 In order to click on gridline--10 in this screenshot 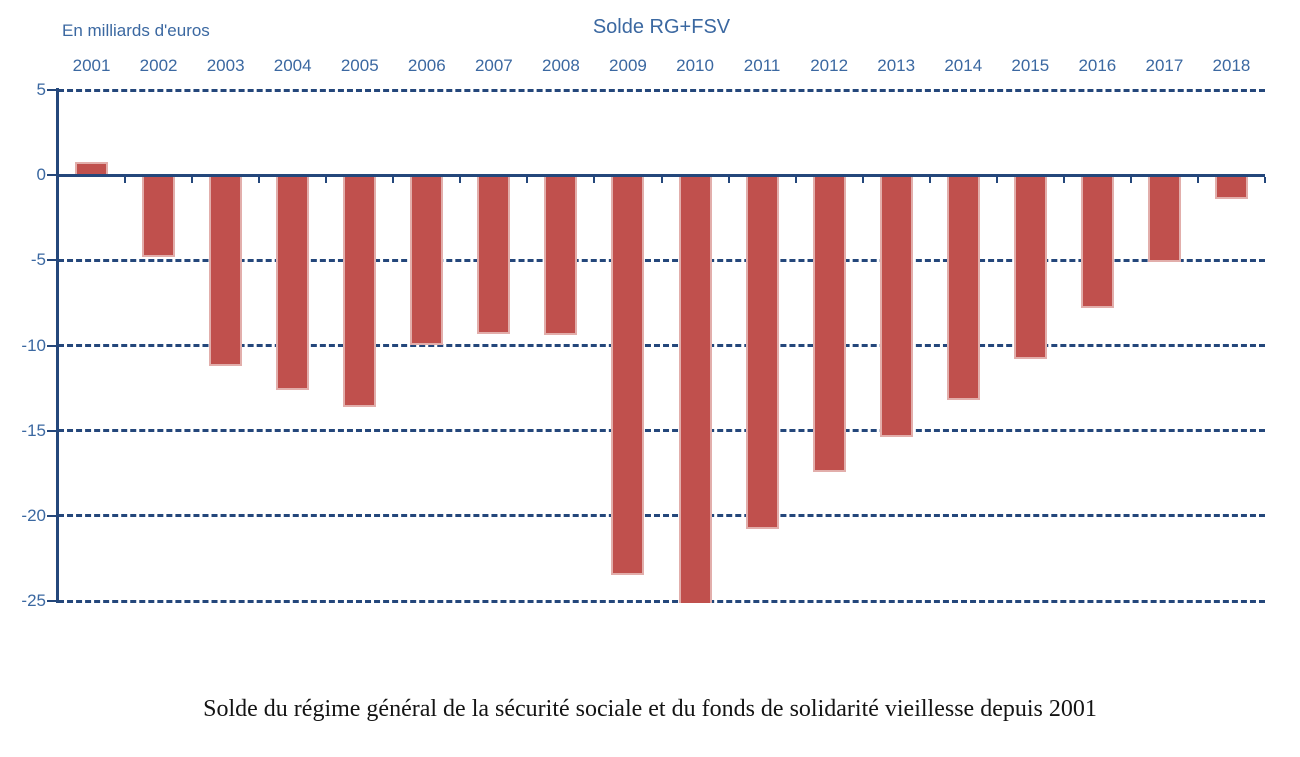, I will do `click(661, 345)`.